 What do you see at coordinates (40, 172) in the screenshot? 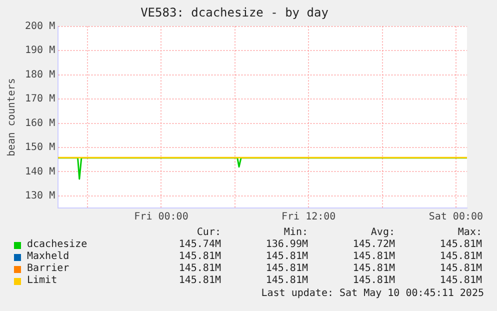
I see `y-tick-label: 140 M` at bounding box center [40, 172].